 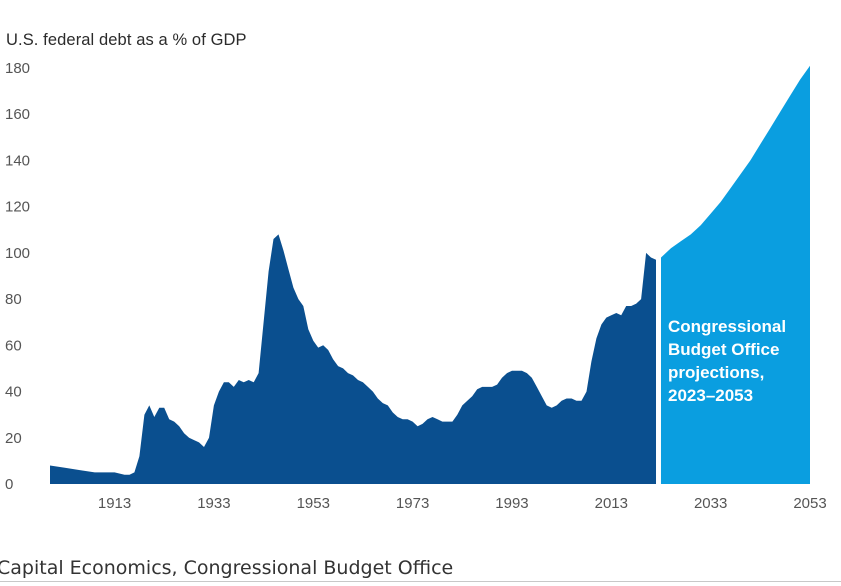 I want to click on y-tick-label: 160, so click(x=17, y=114).